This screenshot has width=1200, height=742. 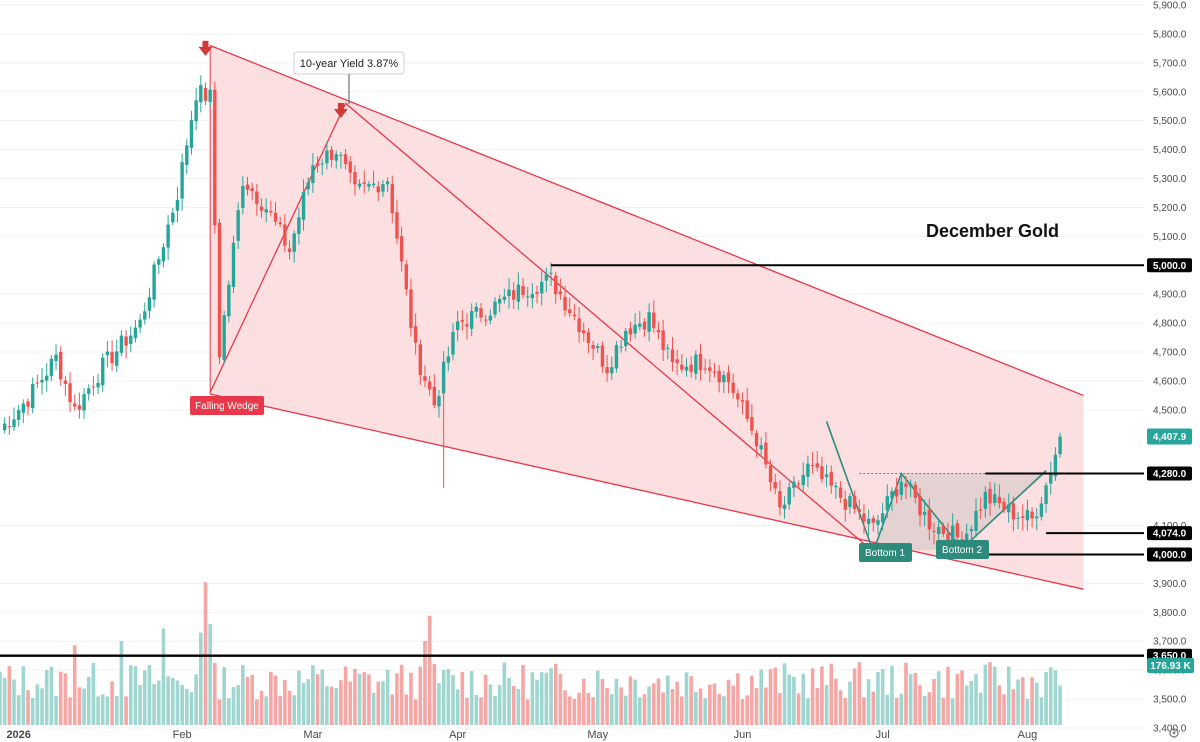 What do you see at coordinates (1170, 534) in the screenshot?
I see `level-badge-label: 4,074.0` at bounding box center [1170, 534].